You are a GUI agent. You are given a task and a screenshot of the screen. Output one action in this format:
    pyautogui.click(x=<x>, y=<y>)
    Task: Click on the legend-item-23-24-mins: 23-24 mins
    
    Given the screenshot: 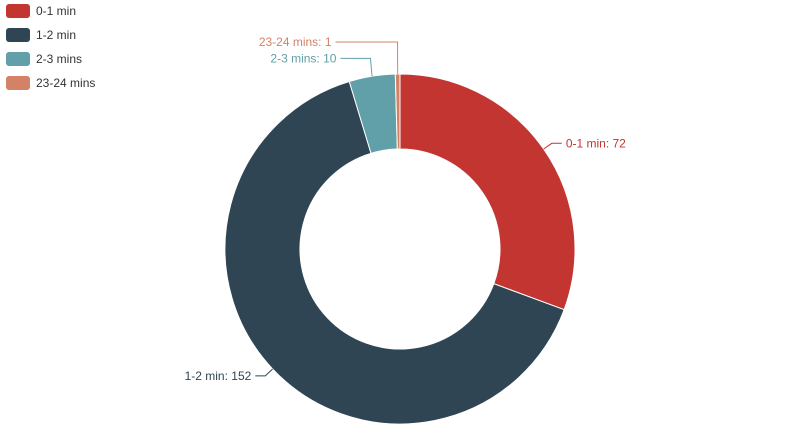 What is the action you would take?
    pyautogui.click(x=50, y=83)
    